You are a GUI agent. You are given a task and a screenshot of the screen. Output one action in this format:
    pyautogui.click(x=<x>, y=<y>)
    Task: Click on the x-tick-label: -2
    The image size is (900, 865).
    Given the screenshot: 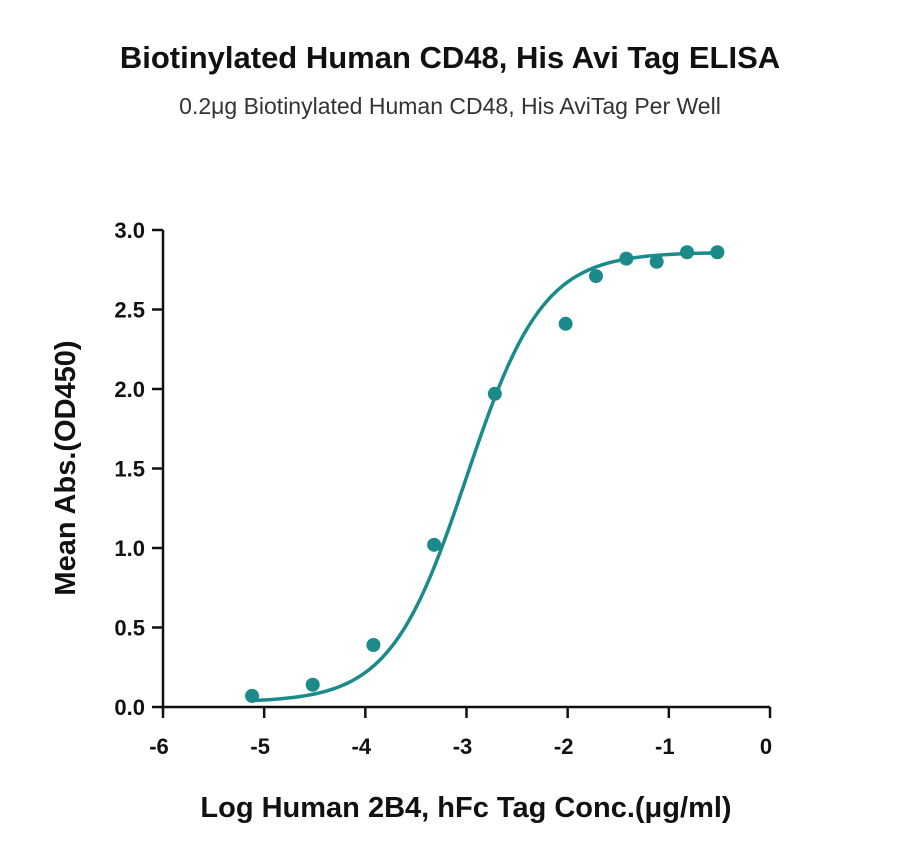 What is the action you would take?
    pyautogui.click(x=564, y=746)
    